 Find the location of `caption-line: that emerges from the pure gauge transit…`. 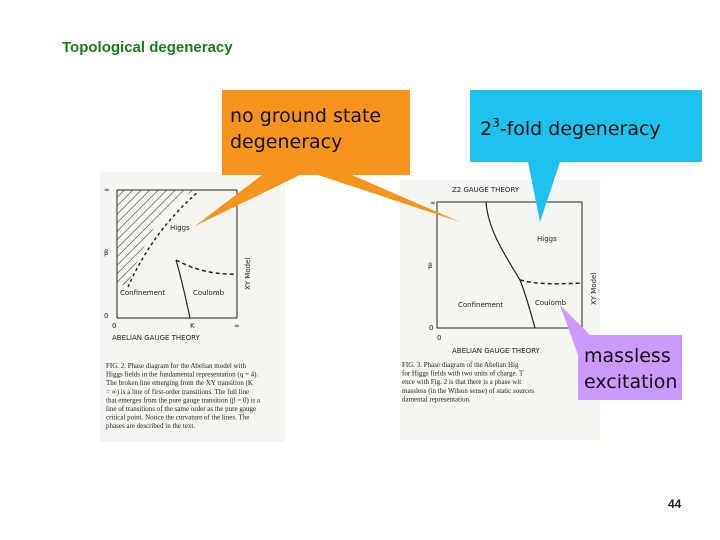

caption-line: that emerges from the pure gauge transit… is located at coordinates (183, 400).